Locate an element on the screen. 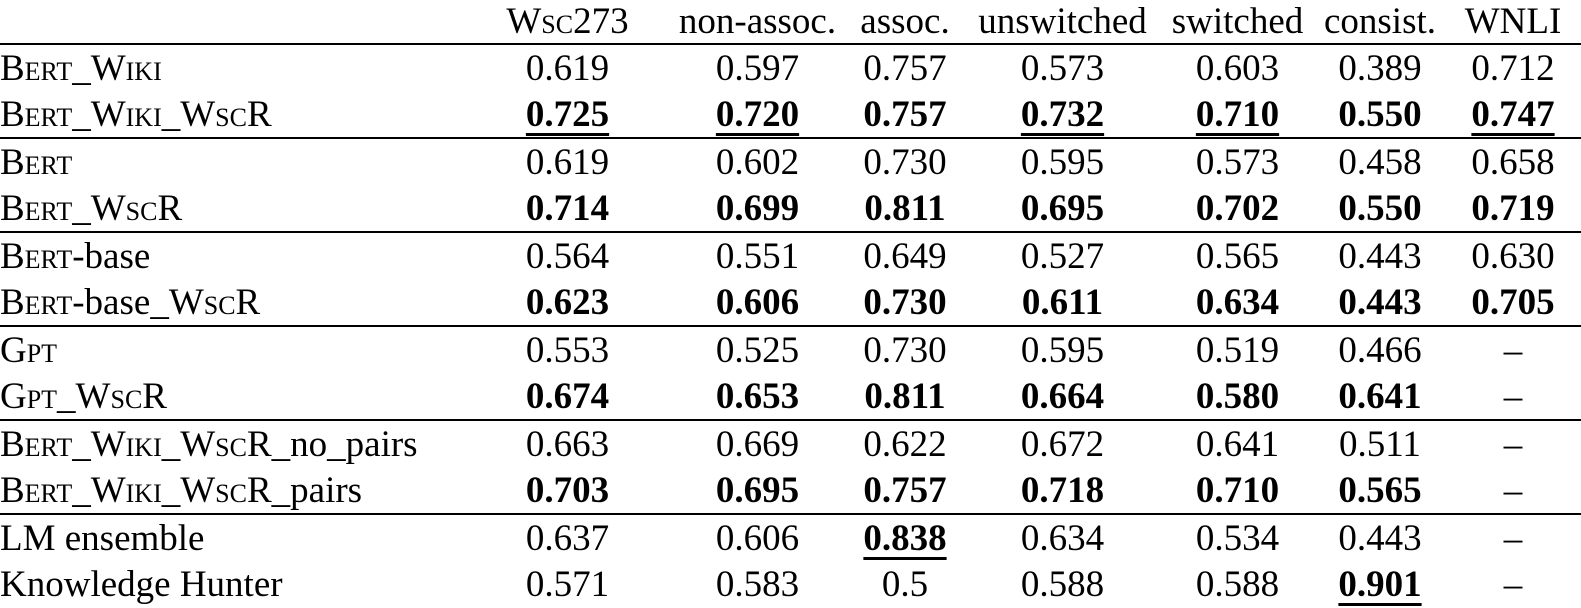  value-text: 0.565 is located at coordinates (1380, 490).